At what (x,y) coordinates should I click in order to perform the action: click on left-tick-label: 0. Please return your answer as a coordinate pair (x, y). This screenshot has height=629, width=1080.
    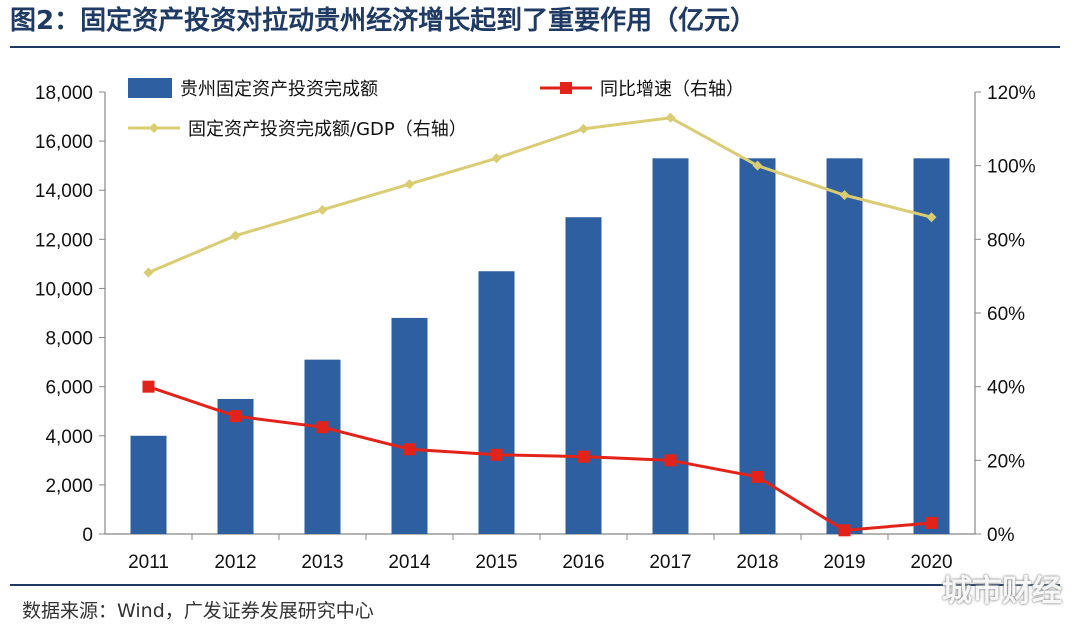
    Looking at the image, I should click on (87, 535).